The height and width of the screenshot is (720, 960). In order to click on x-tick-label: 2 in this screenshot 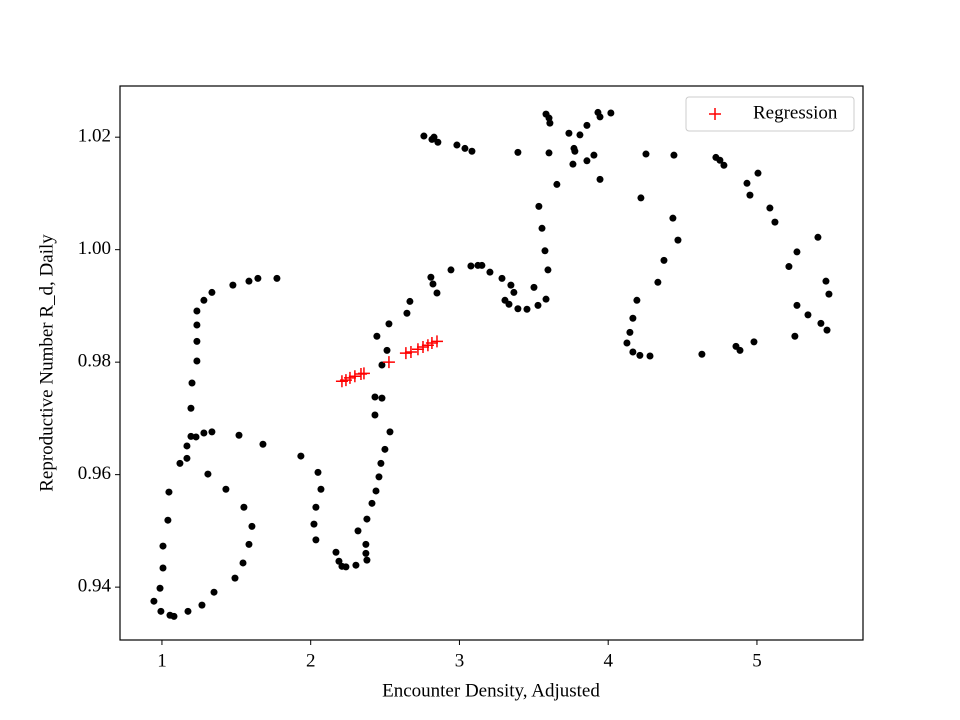, I will do `click(311, 660)`.